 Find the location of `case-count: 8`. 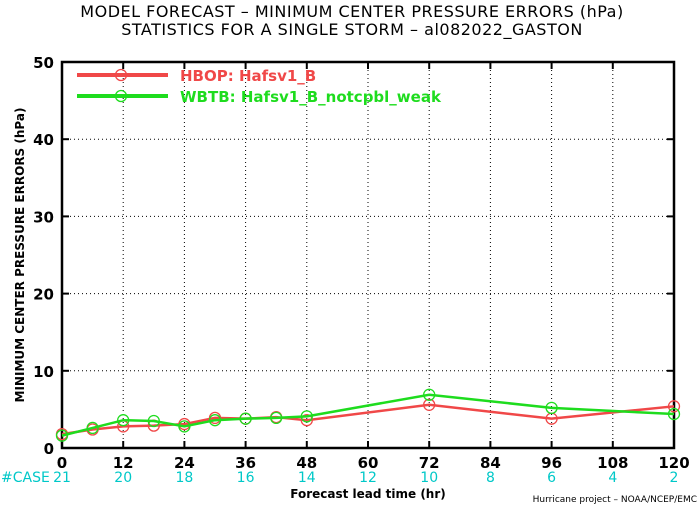

case-count: 8 is located at coordinates (490, 478).